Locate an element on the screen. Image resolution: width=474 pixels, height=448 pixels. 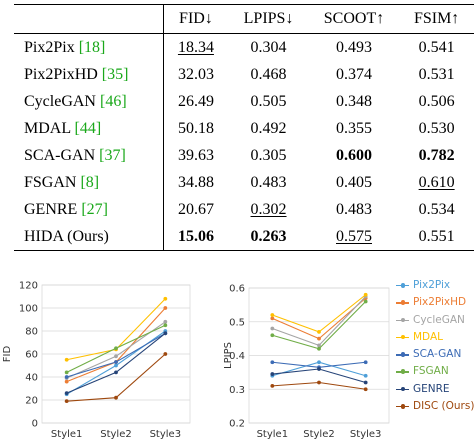
citation-link: [46] is located at coordinates (113, 101).